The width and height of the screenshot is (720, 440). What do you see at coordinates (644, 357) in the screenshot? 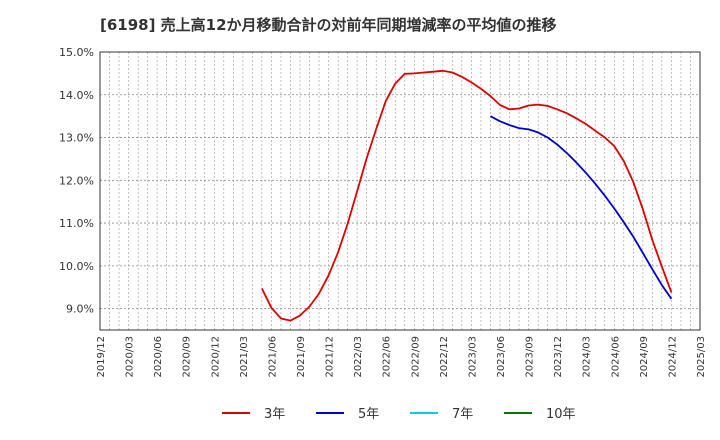
I see `x-tick-label: 2024/09` at bounding box center [644, 357].